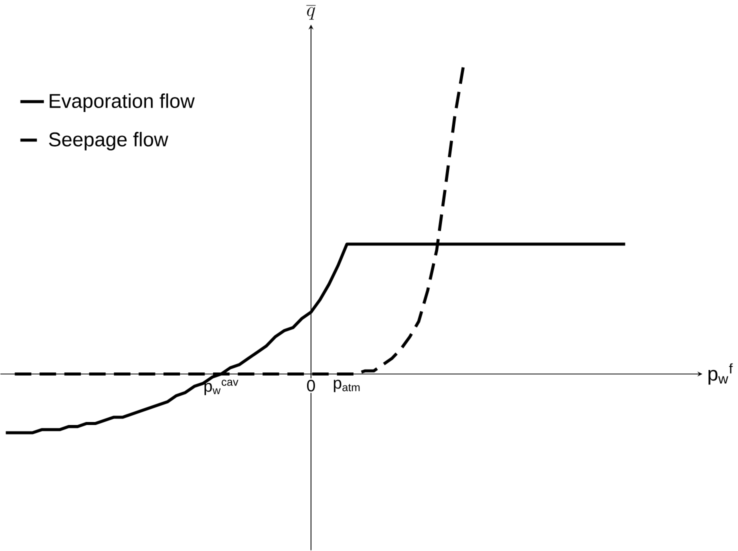  I want to click on x-tick-label: p$_{atm}$, so click(347, 386).